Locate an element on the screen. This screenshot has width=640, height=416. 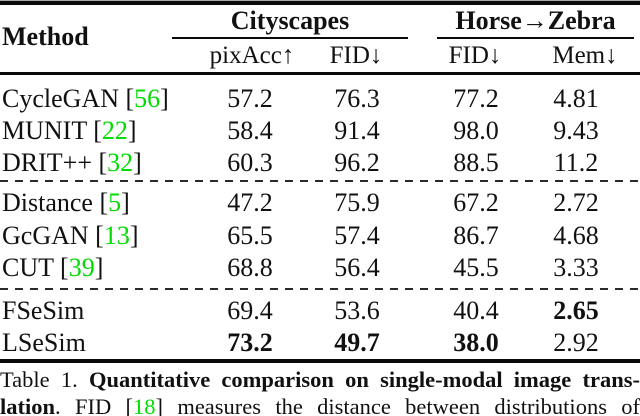
citation-link: 13 is located at coordinates (116, 235).